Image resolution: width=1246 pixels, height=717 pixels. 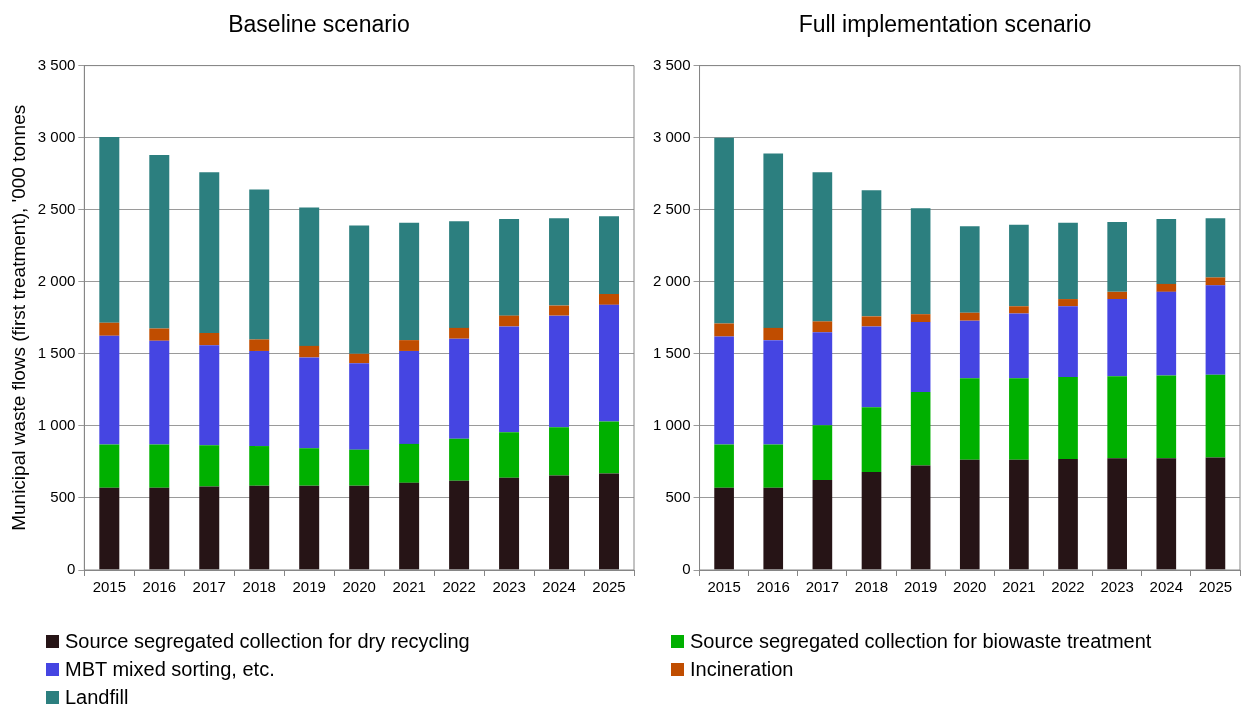 What do you see at coordinates (1166, 587) in the screenshot?
I see `x-tick-label: 2024` at bounding box center [1166, 587].